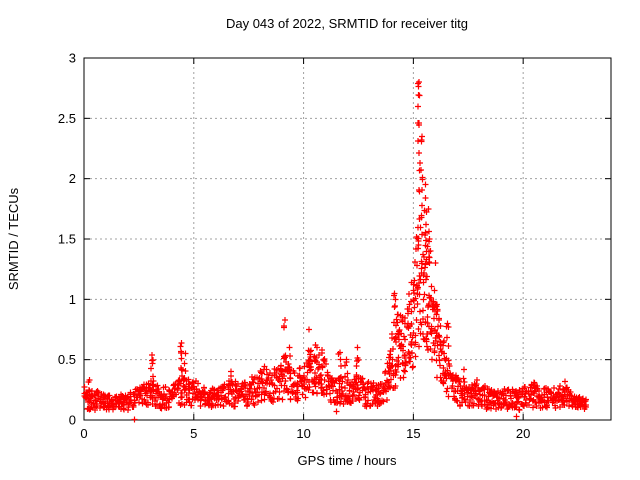  I want to click on y-tick-label-1: 1, so click(72, 299).